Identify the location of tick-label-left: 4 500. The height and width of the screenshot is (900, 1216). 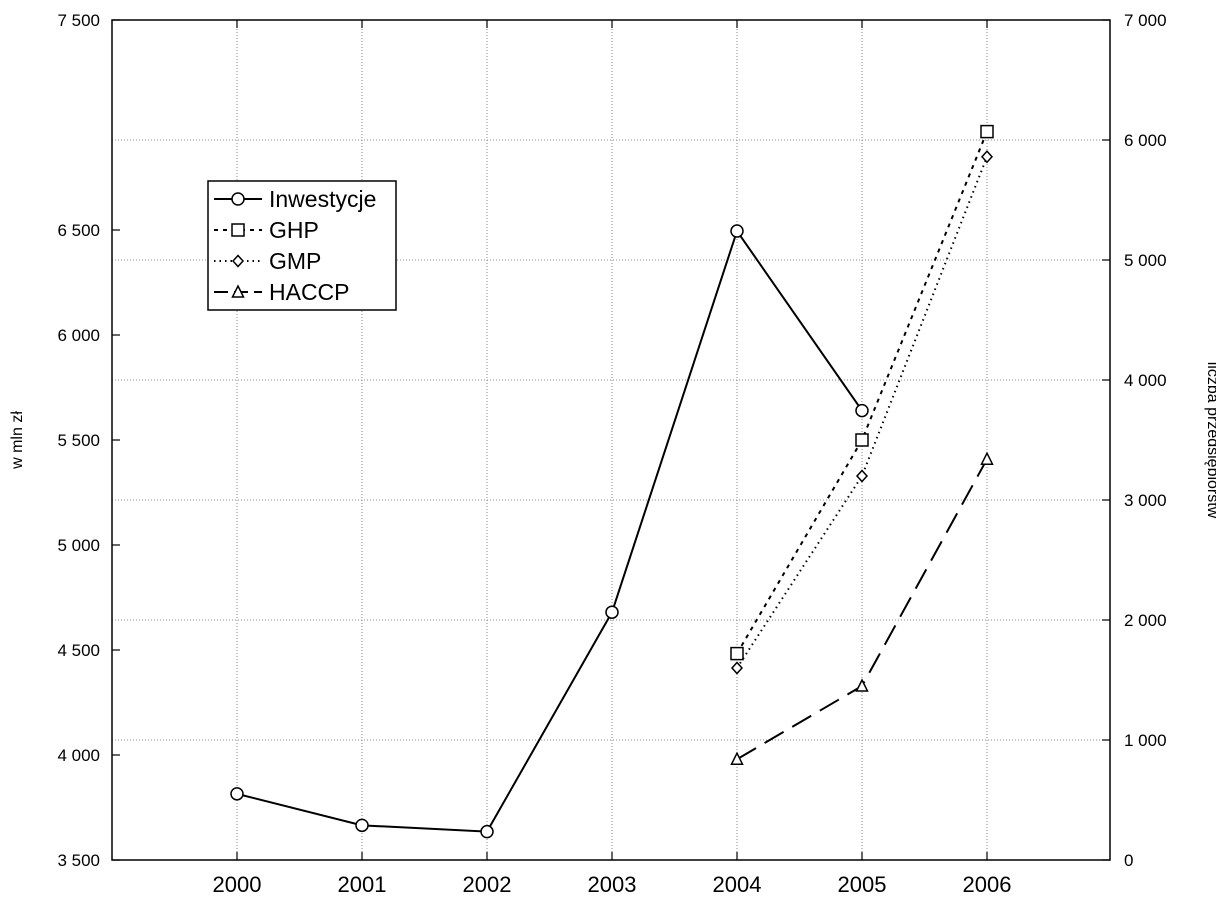
(78, 650).